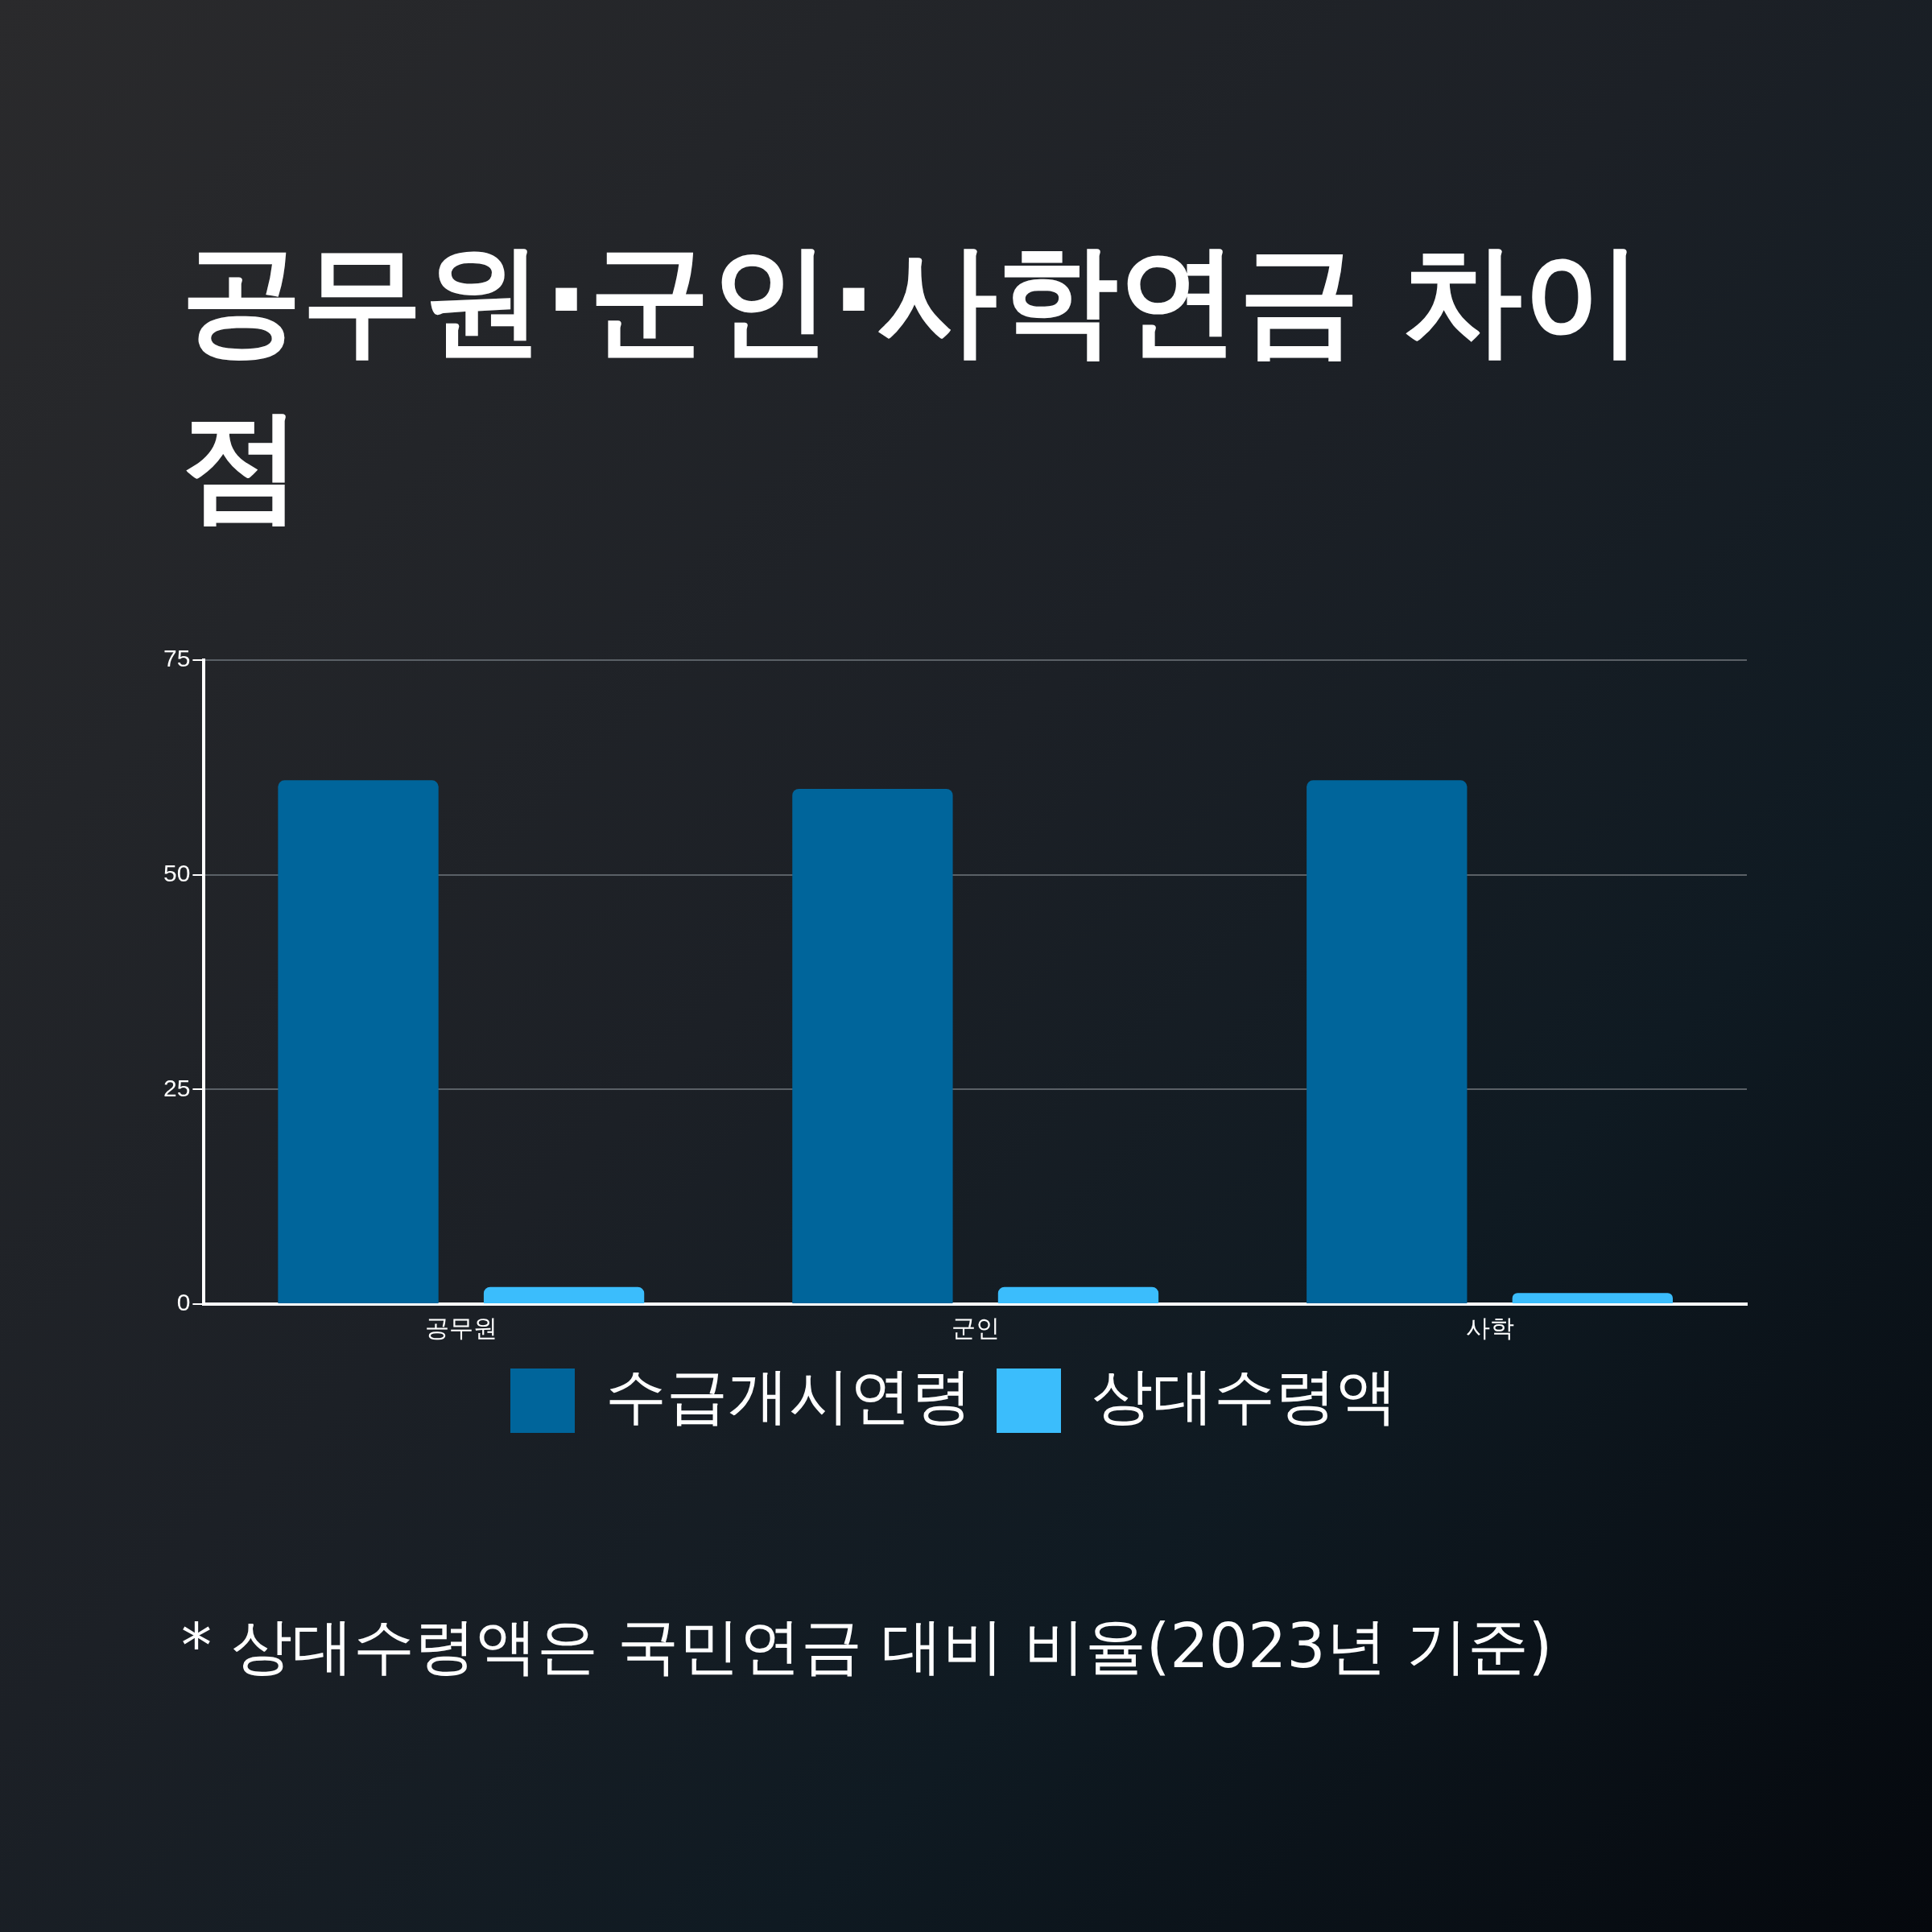 This screenshot has width=1932, height=1932. What do you see at coordinates (867, 1646) in the screenshot?
I see `text: * 상대수령액은 국민연금 대비 비율(2023년 기준)` at bounding box center [867, 1646].